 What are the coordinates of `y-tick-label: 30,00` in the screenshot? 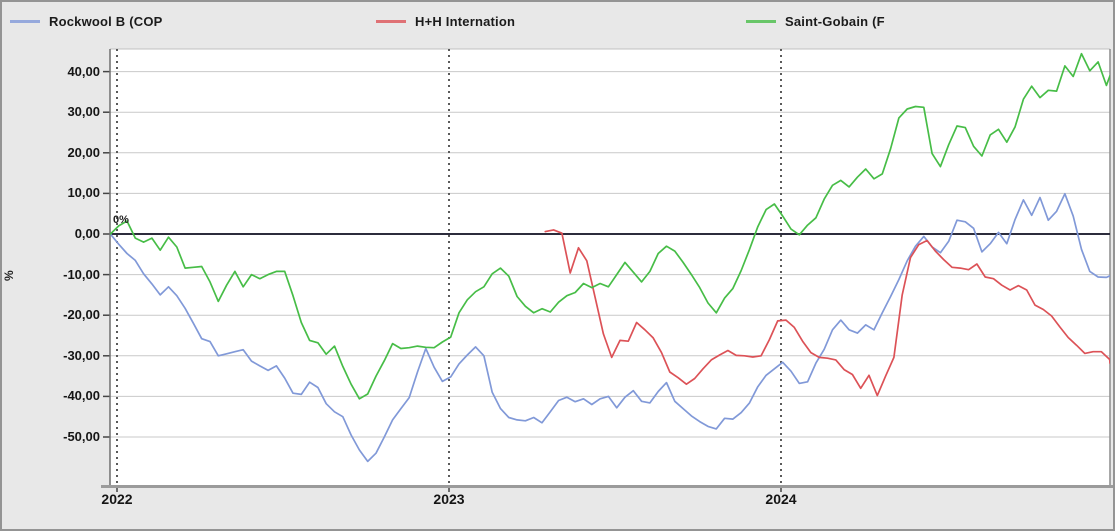 It's located at (83, 112).